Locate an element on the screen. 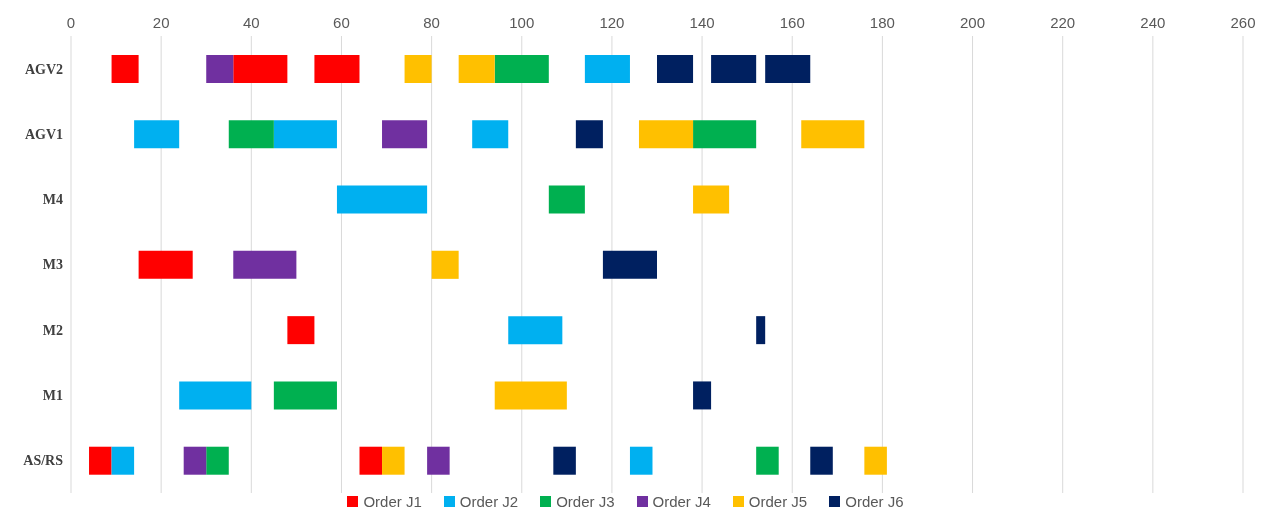 The height and width of the screenshot is (522, 1273). x-tick-label: 240 is located at coordinates (1153, 22).